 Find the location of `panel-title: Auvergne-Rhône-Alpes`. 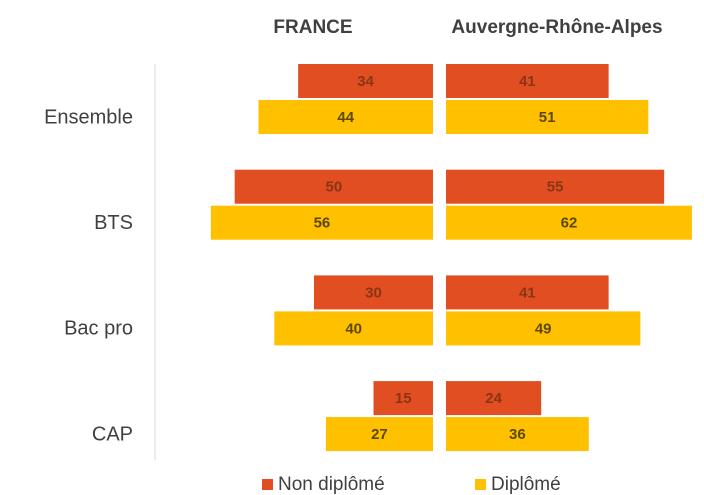

panel-title: Auvergne-Rhône-Alpes is located at coordinates (556, 27).